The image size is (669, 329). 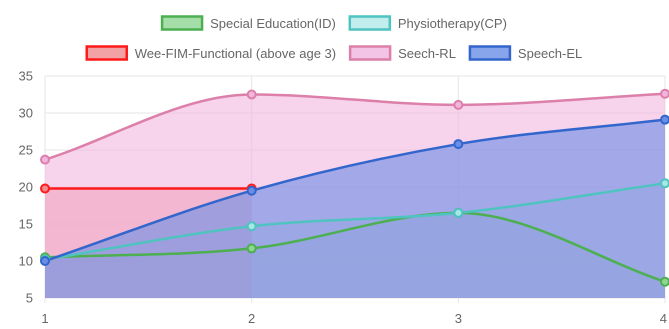 I want to click on y-tick-label: 10, so click(x=26, y=261).